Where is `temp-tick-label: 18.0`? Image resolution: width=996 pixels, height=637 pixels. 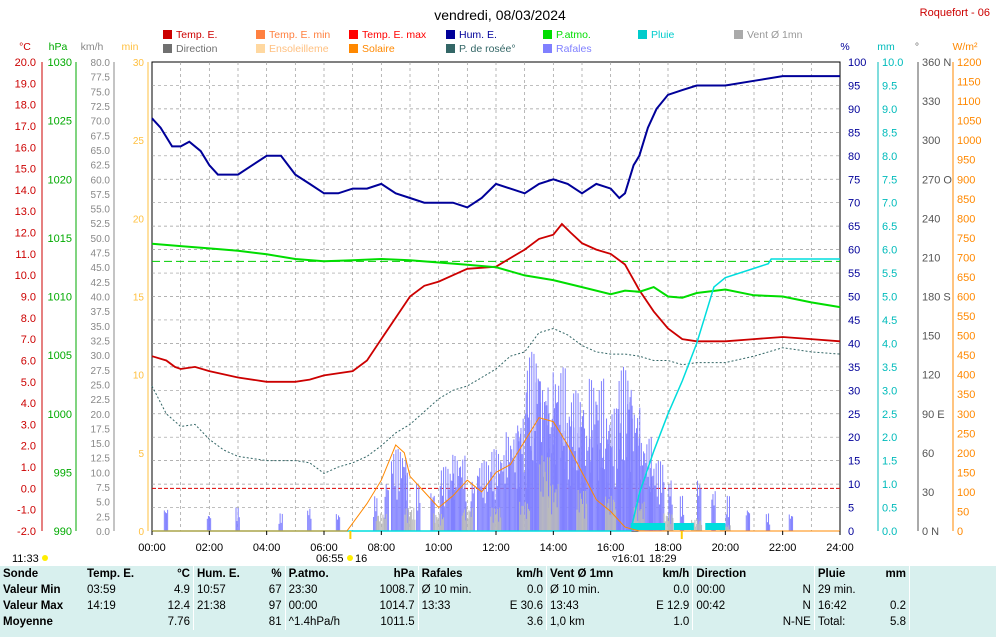 temp-tick-label: 18.0 is located at coordinates (25, 106).